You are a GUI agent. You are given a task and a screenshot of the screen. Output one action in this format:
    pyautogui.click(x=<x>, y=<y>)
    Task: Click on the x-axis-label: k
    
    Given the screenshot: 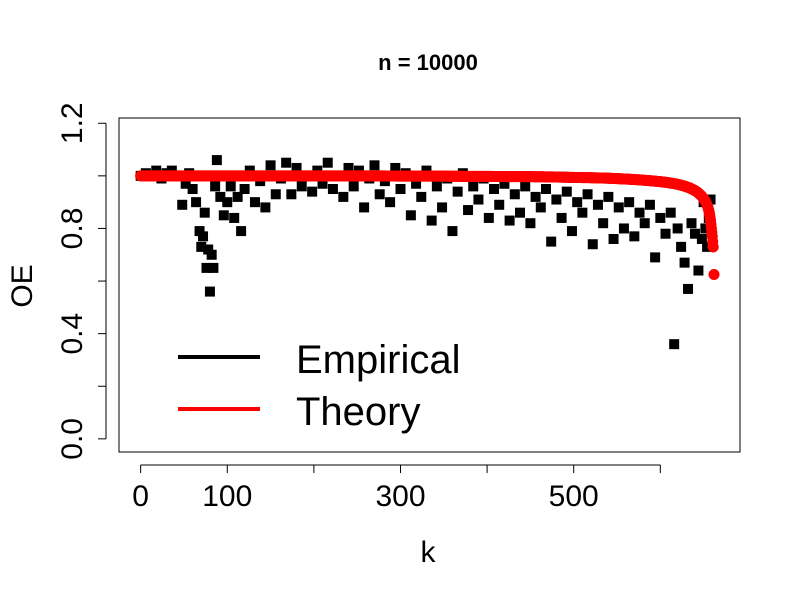 What is the action you would take?
    pyautogui.click(x=429, y=552)
    